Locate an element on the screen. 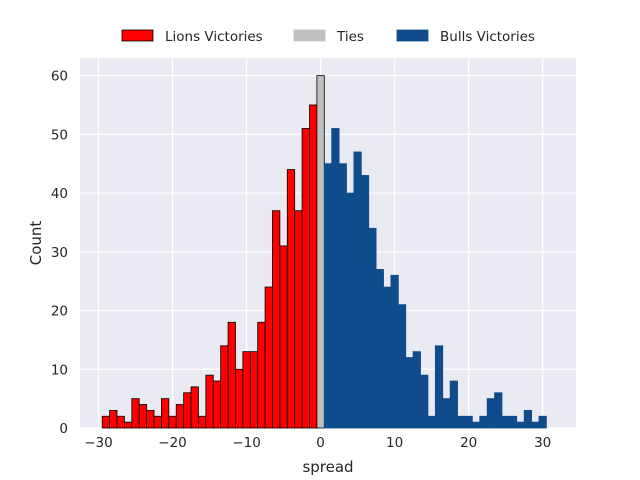  y-tick-label: 50 is located at coordinates (59, 135).